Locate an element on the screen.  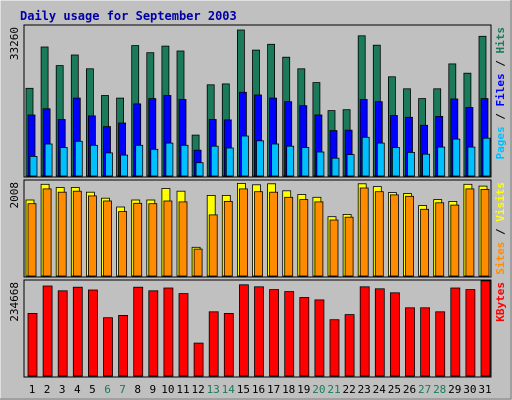
x-tick-label: 18 is located at coordinates (288, 389).